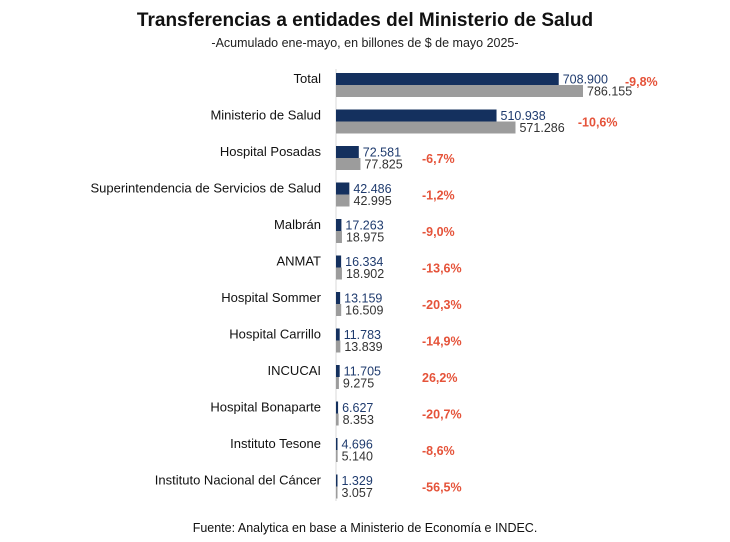 Image resolution: width=730 pixels, height=542 pixels. I want to click on value-label-2024: 571.286, so click(541, 128).